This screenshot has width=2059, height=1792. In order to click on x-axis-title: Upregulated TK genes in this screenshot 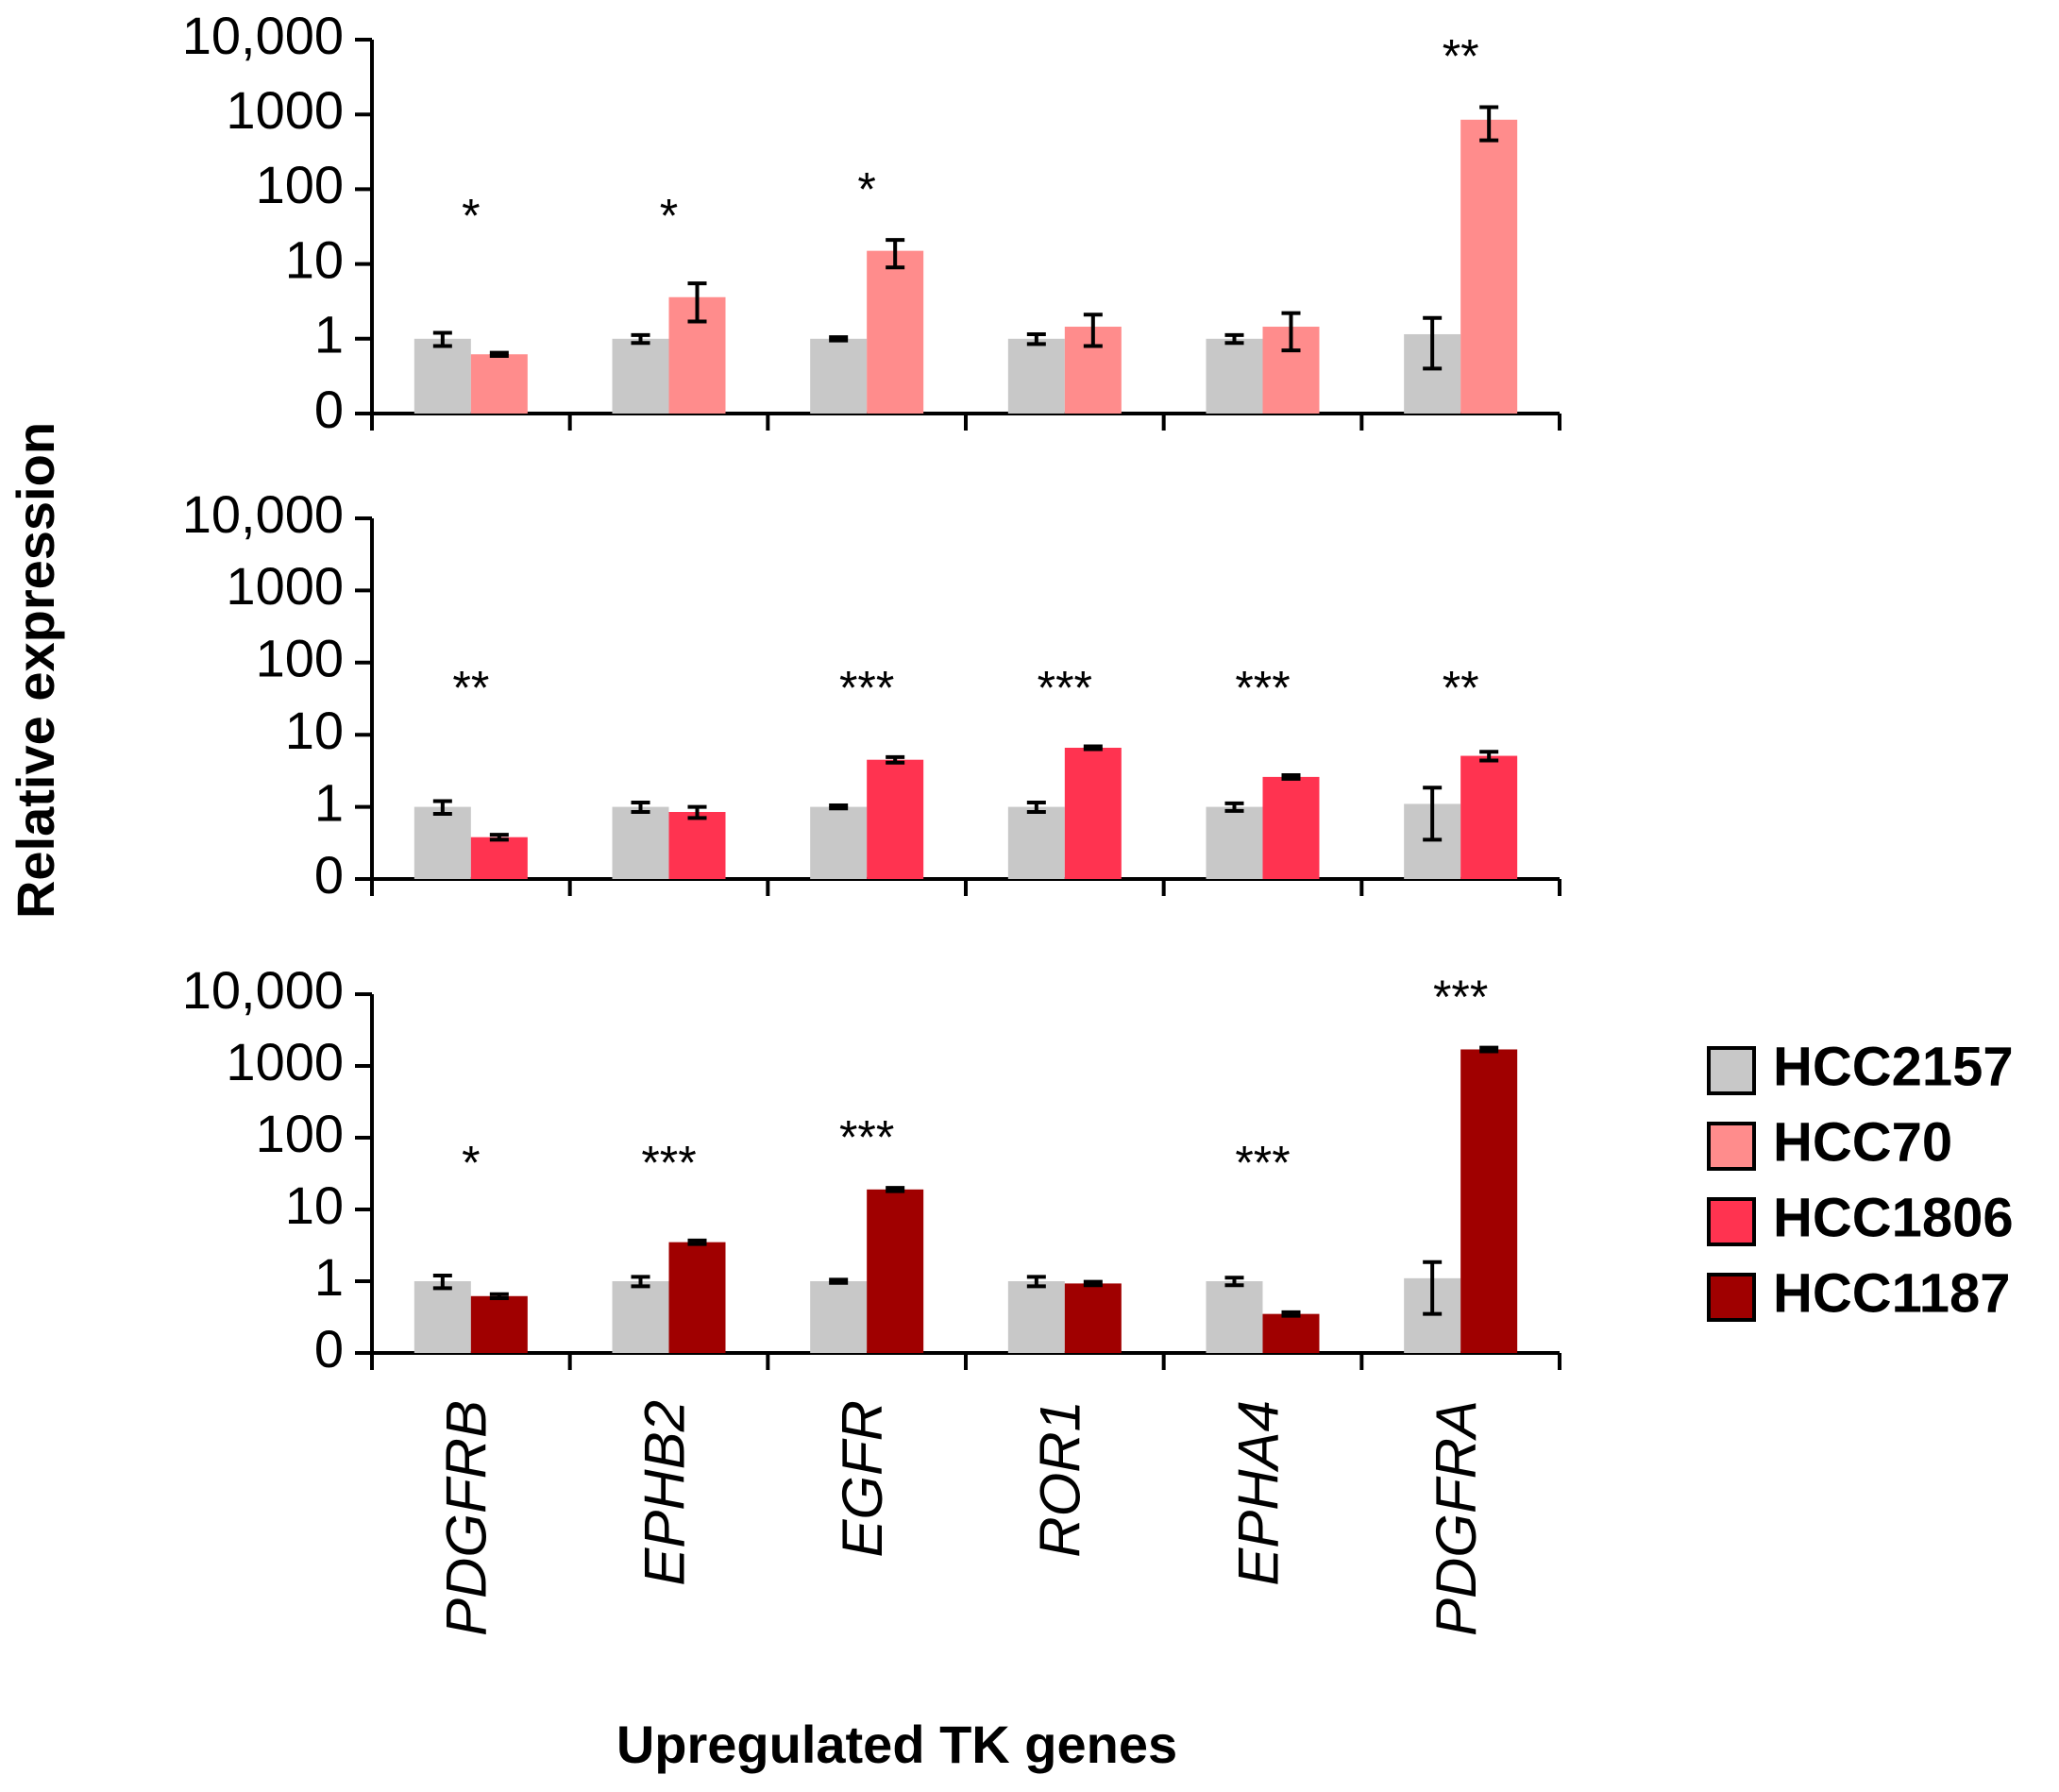, I will do `click(896, 1745)`.